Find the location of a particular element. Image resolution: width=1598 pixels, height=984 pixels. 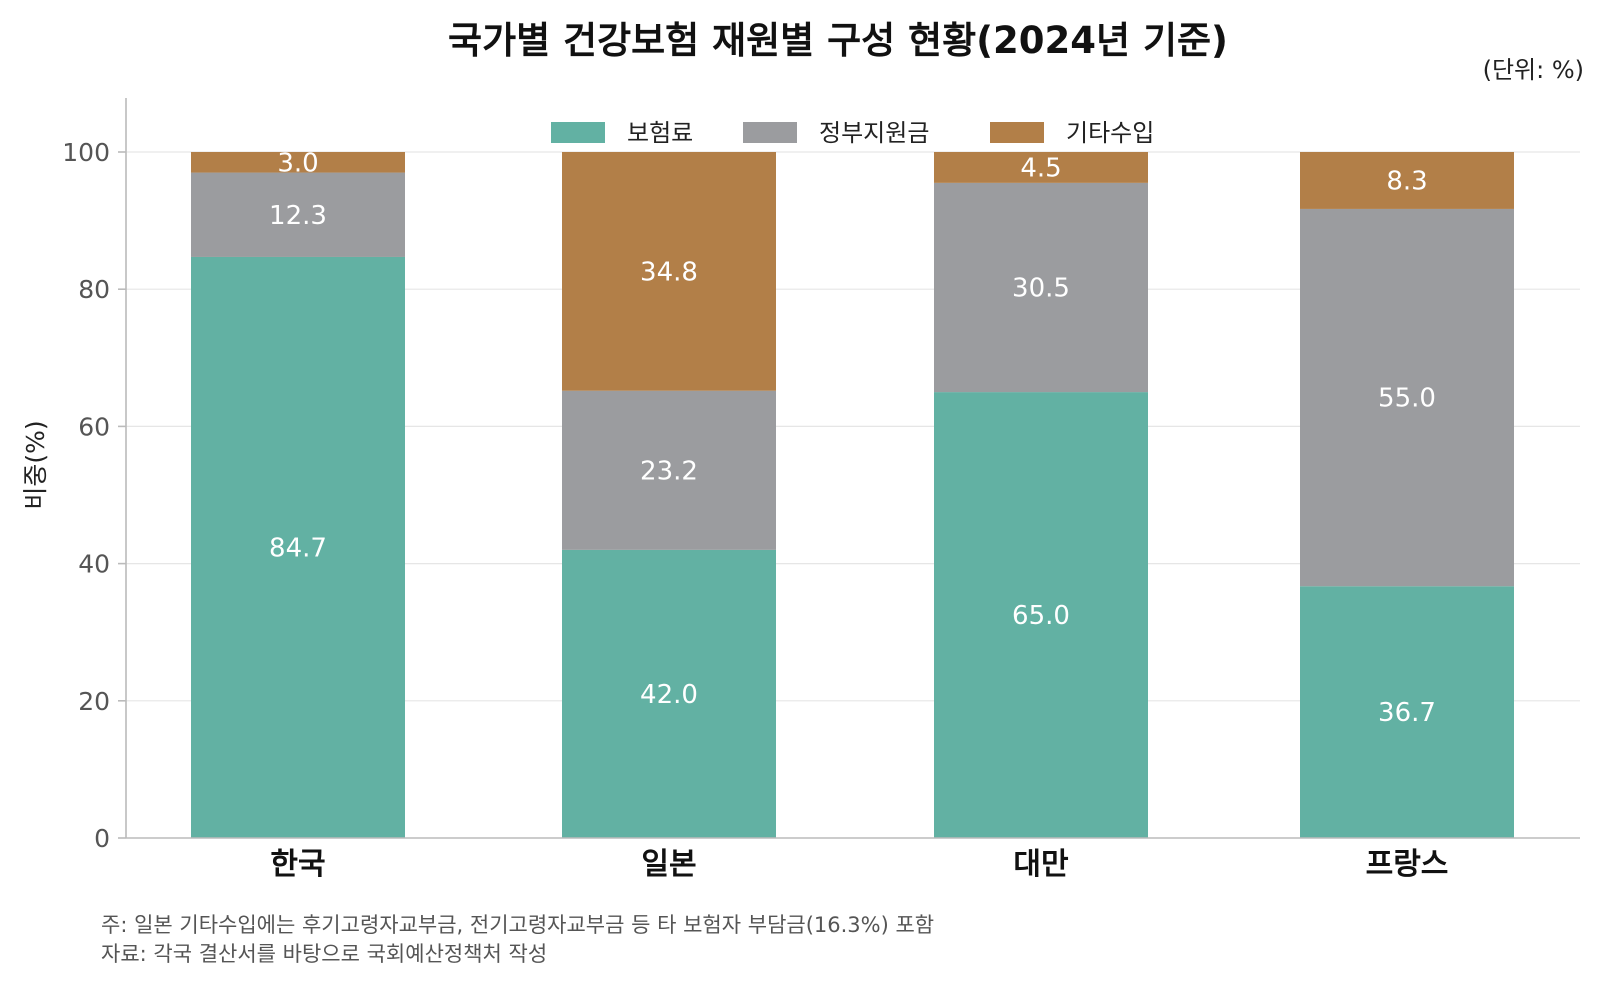

x-tick-label: 일본 is located at coordinates (668, 864).